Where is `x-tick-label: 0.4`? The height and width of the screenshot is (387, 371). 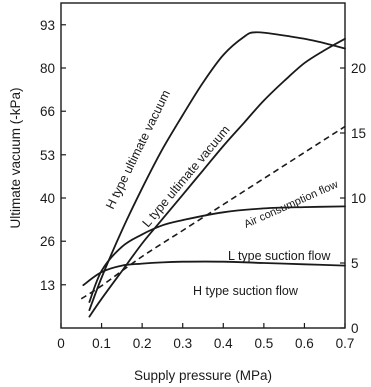
x-tick-label: 0.4 is located at coordinates (223, 343).